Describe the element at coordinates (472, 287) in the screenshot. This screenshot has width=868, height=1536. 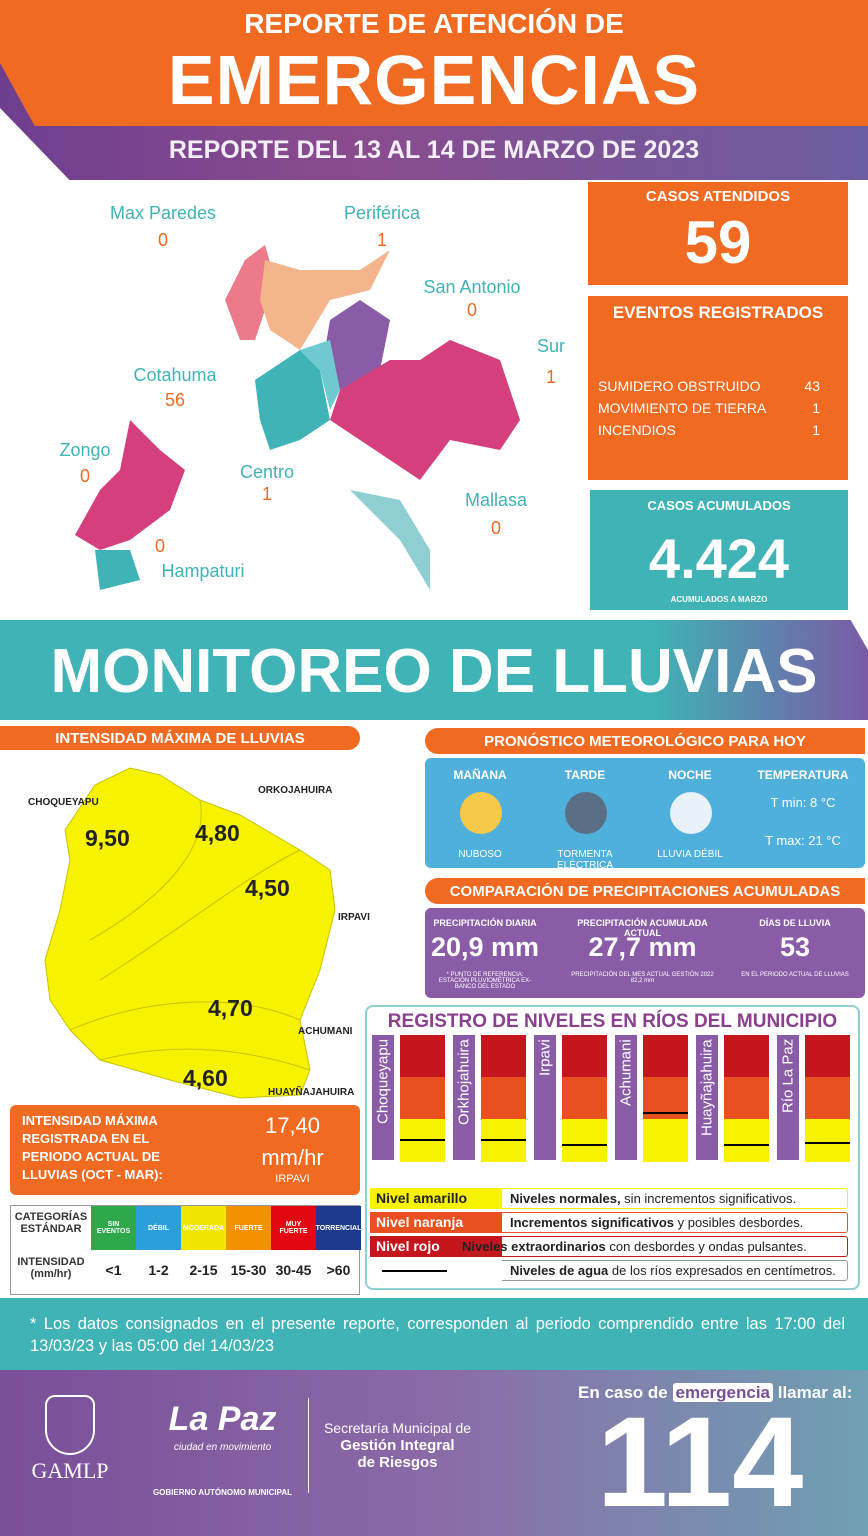
I see `district-name: San Antonio` at that location.